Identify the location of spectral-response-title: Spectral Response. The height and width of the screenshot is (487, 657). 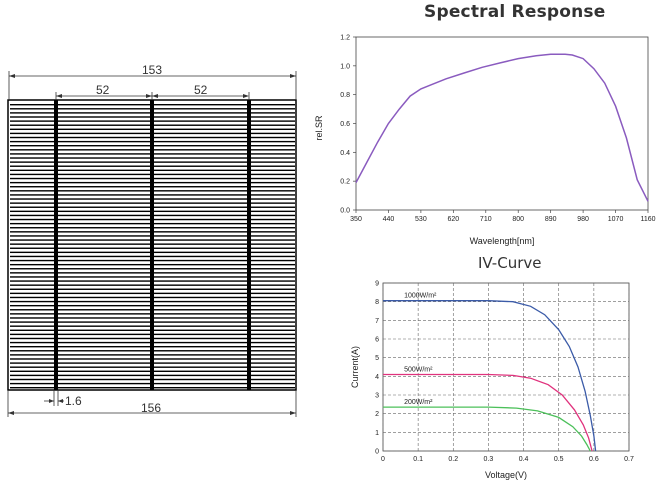
(515, 12).